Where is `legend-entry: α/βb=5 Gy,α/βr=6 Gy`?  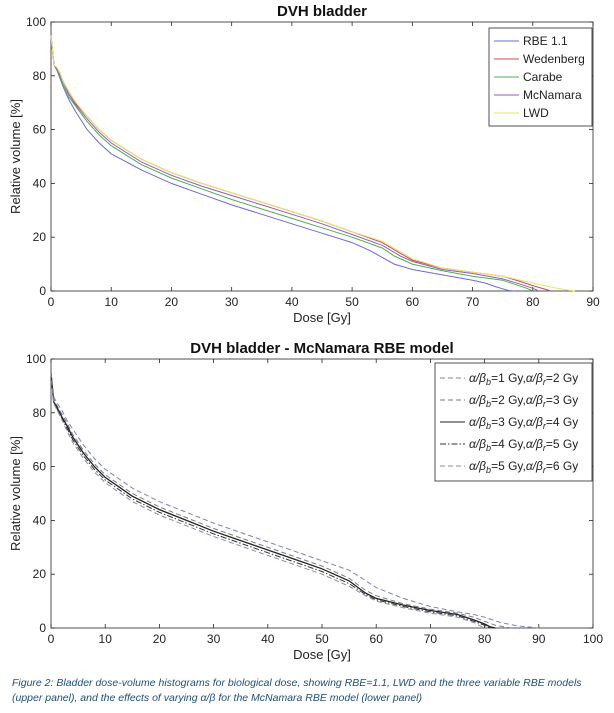 legend-entry: α/βb=5 Gy,α/βr=6 Gy is located at coordinates (523, 467).